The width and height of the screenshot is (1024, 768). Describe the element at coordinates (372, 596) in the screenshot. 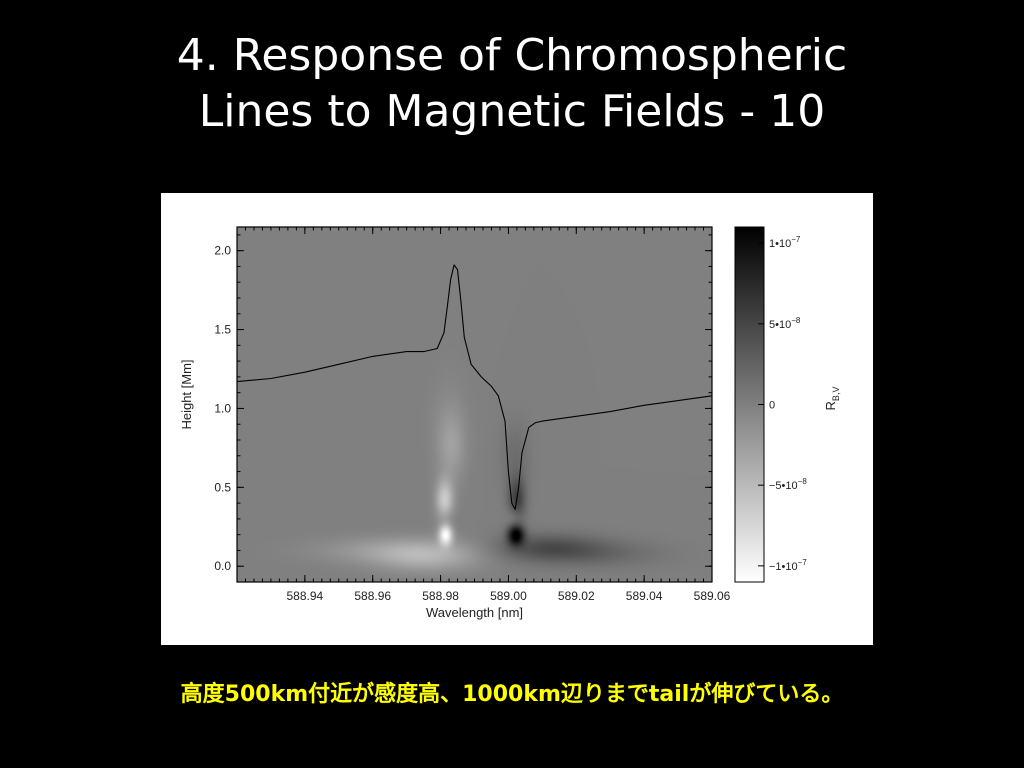

I see `x-tick-label: 588.96` at that location.